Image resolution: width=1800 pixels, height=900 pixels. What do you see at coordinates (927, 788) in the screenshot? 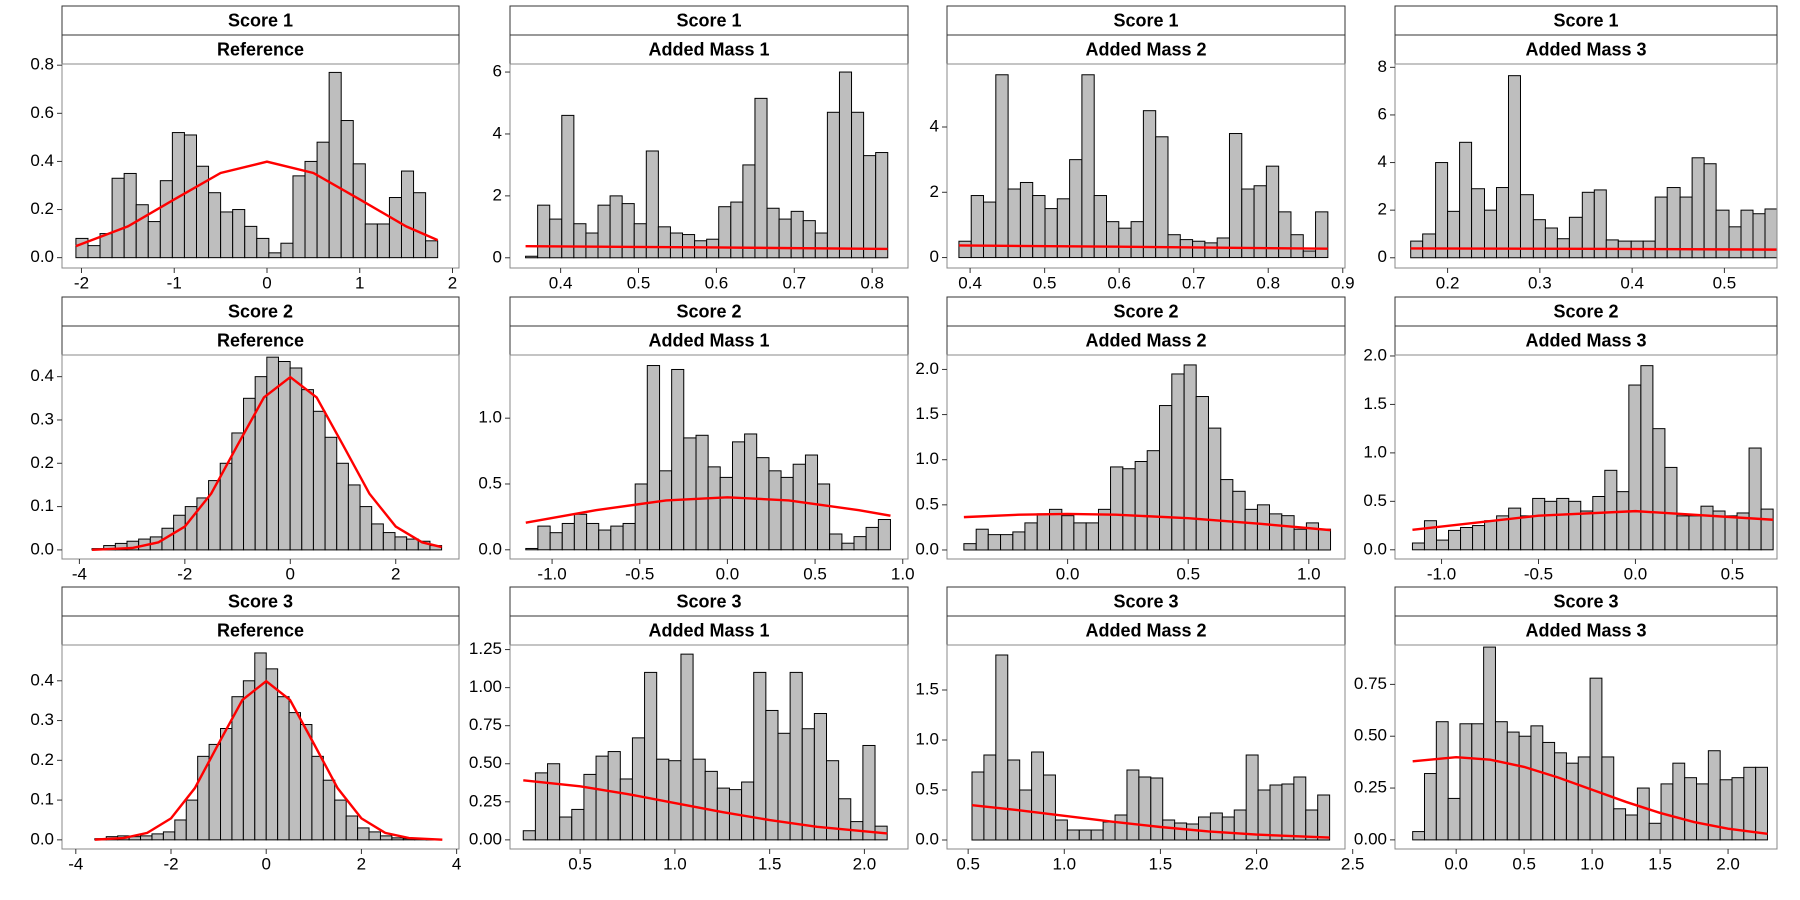
I see `y-tick-label: 0.5` at bounding box center [927, 788].